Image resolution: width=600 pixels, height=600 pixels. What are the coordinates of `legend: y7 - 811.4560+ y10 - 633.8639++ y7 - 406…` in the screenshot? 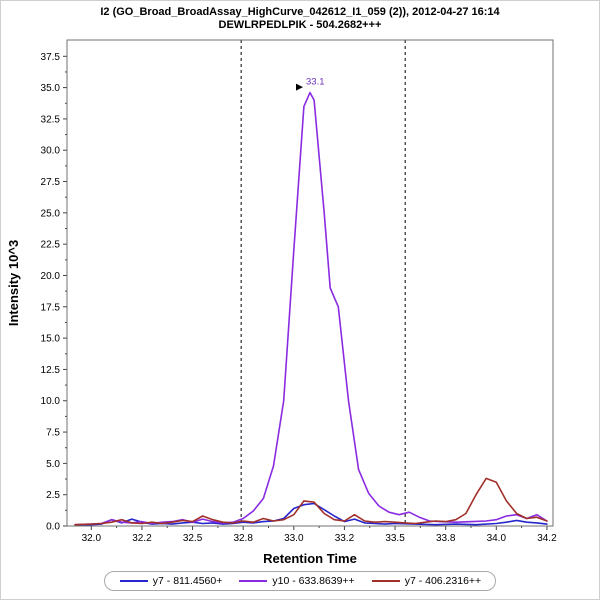 It's located at (300, 581).